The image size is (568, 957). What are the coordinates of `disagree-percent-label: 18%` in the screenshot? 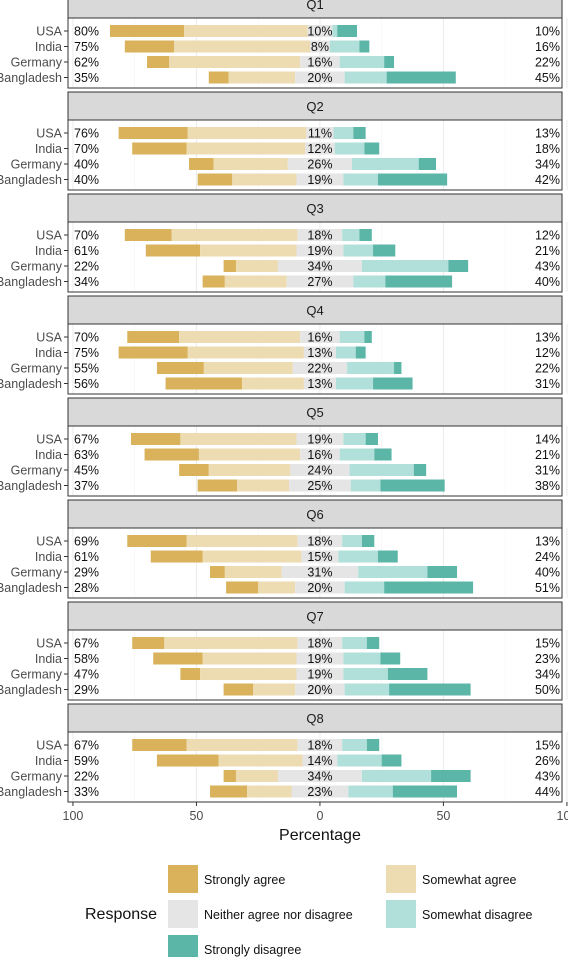 It's located at (547, 149).